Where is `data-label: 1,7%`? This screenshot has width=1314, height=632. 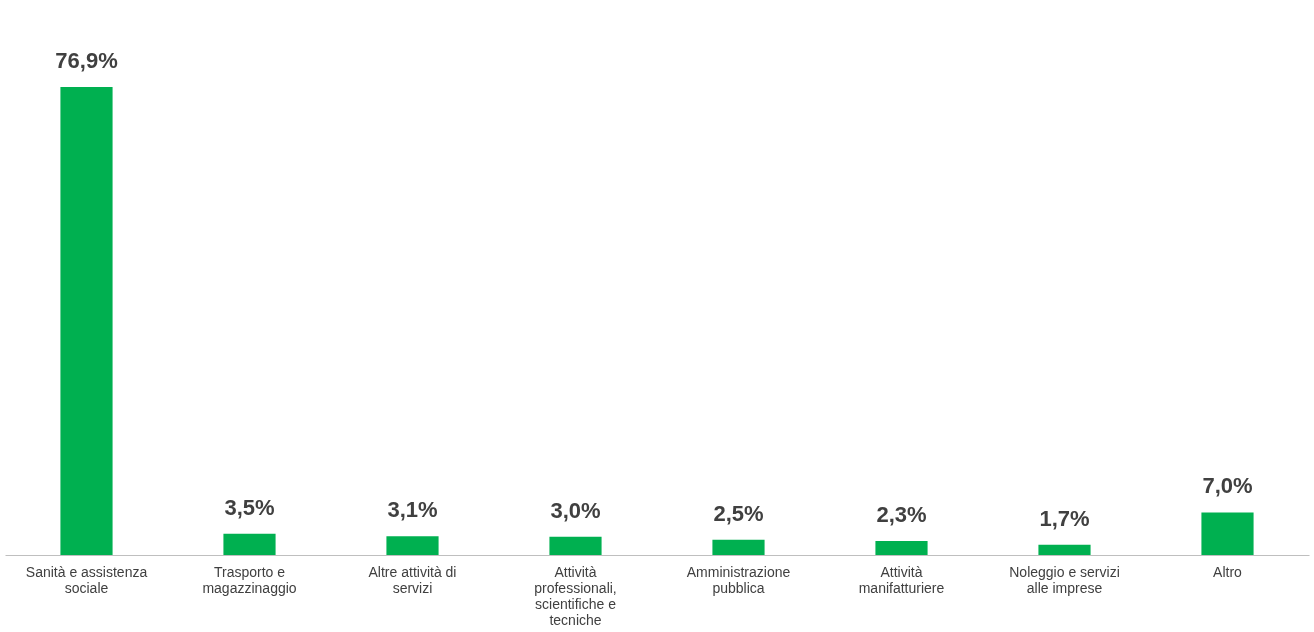
data-label: 1,7% is located at coordinates (1064, 518).